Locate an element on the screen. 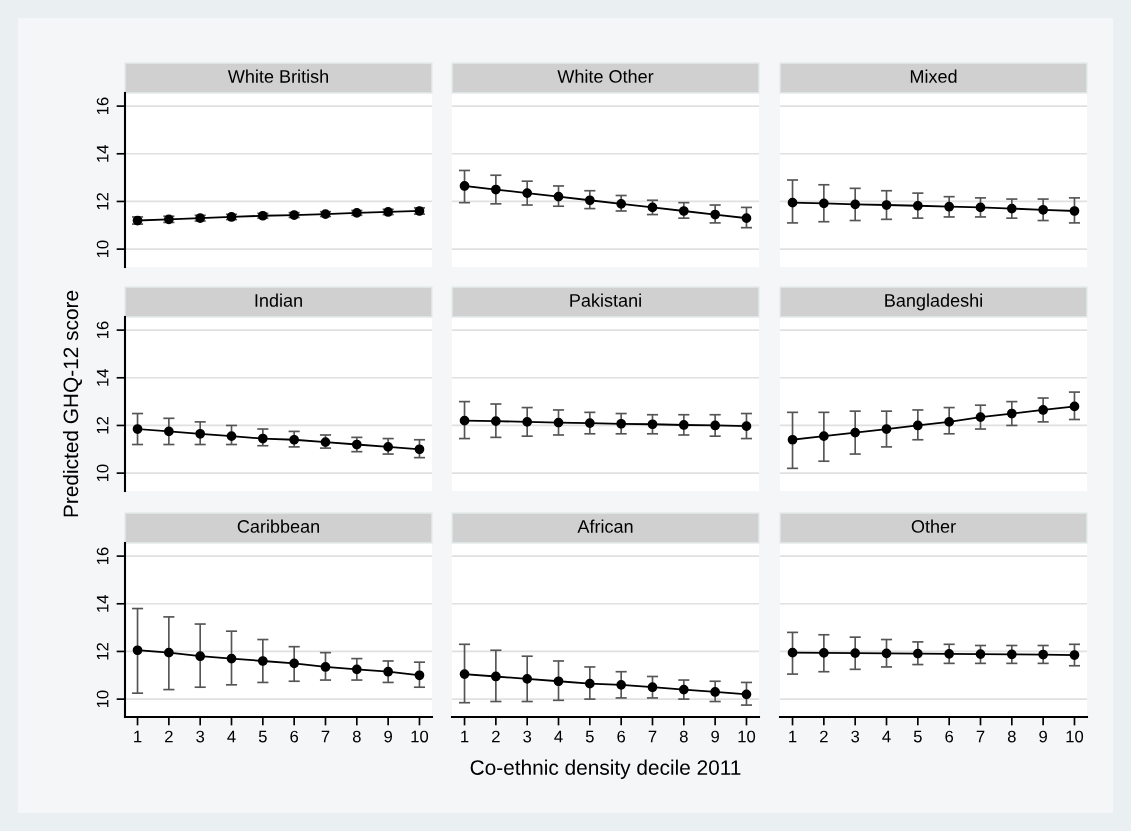 The image size is (1131, 831). chart-title: African is located at coordinates (605, 526).